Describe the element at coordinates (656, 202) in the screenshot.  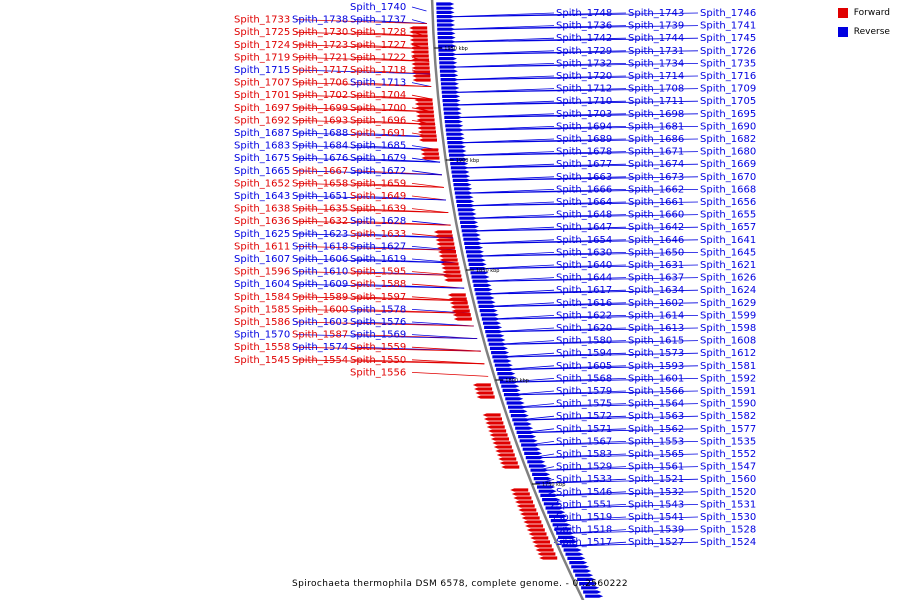
I see `gene-label: Spith_1661` at that location.